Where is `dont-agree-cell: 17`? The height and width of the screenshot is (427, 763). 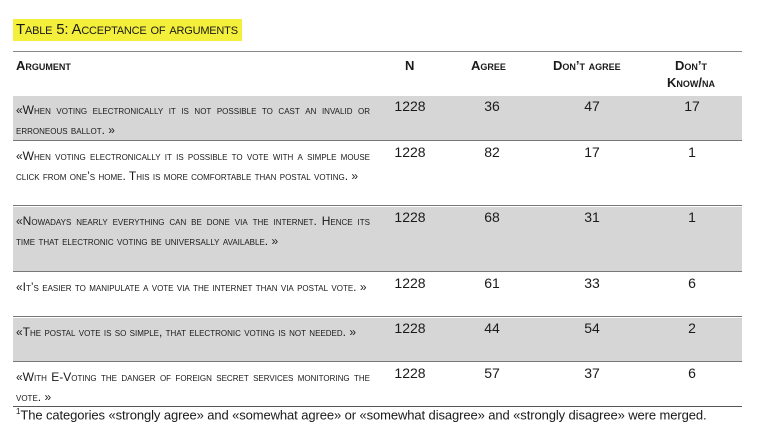 dont-agree-cell: 17 is located at coordinates (592, 152).